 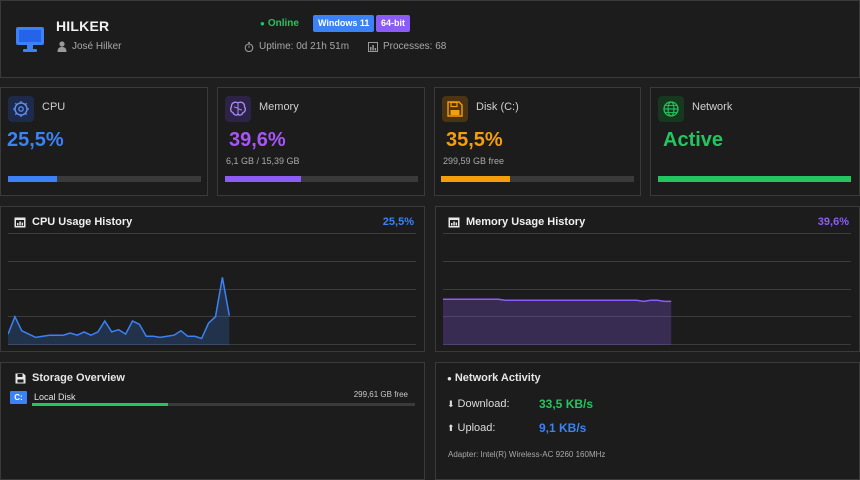 What do you see at coordinates (526, 222) in the screenshot?
I see `memory-history-title: Memory Usage History` at bounding box center [526, 222].